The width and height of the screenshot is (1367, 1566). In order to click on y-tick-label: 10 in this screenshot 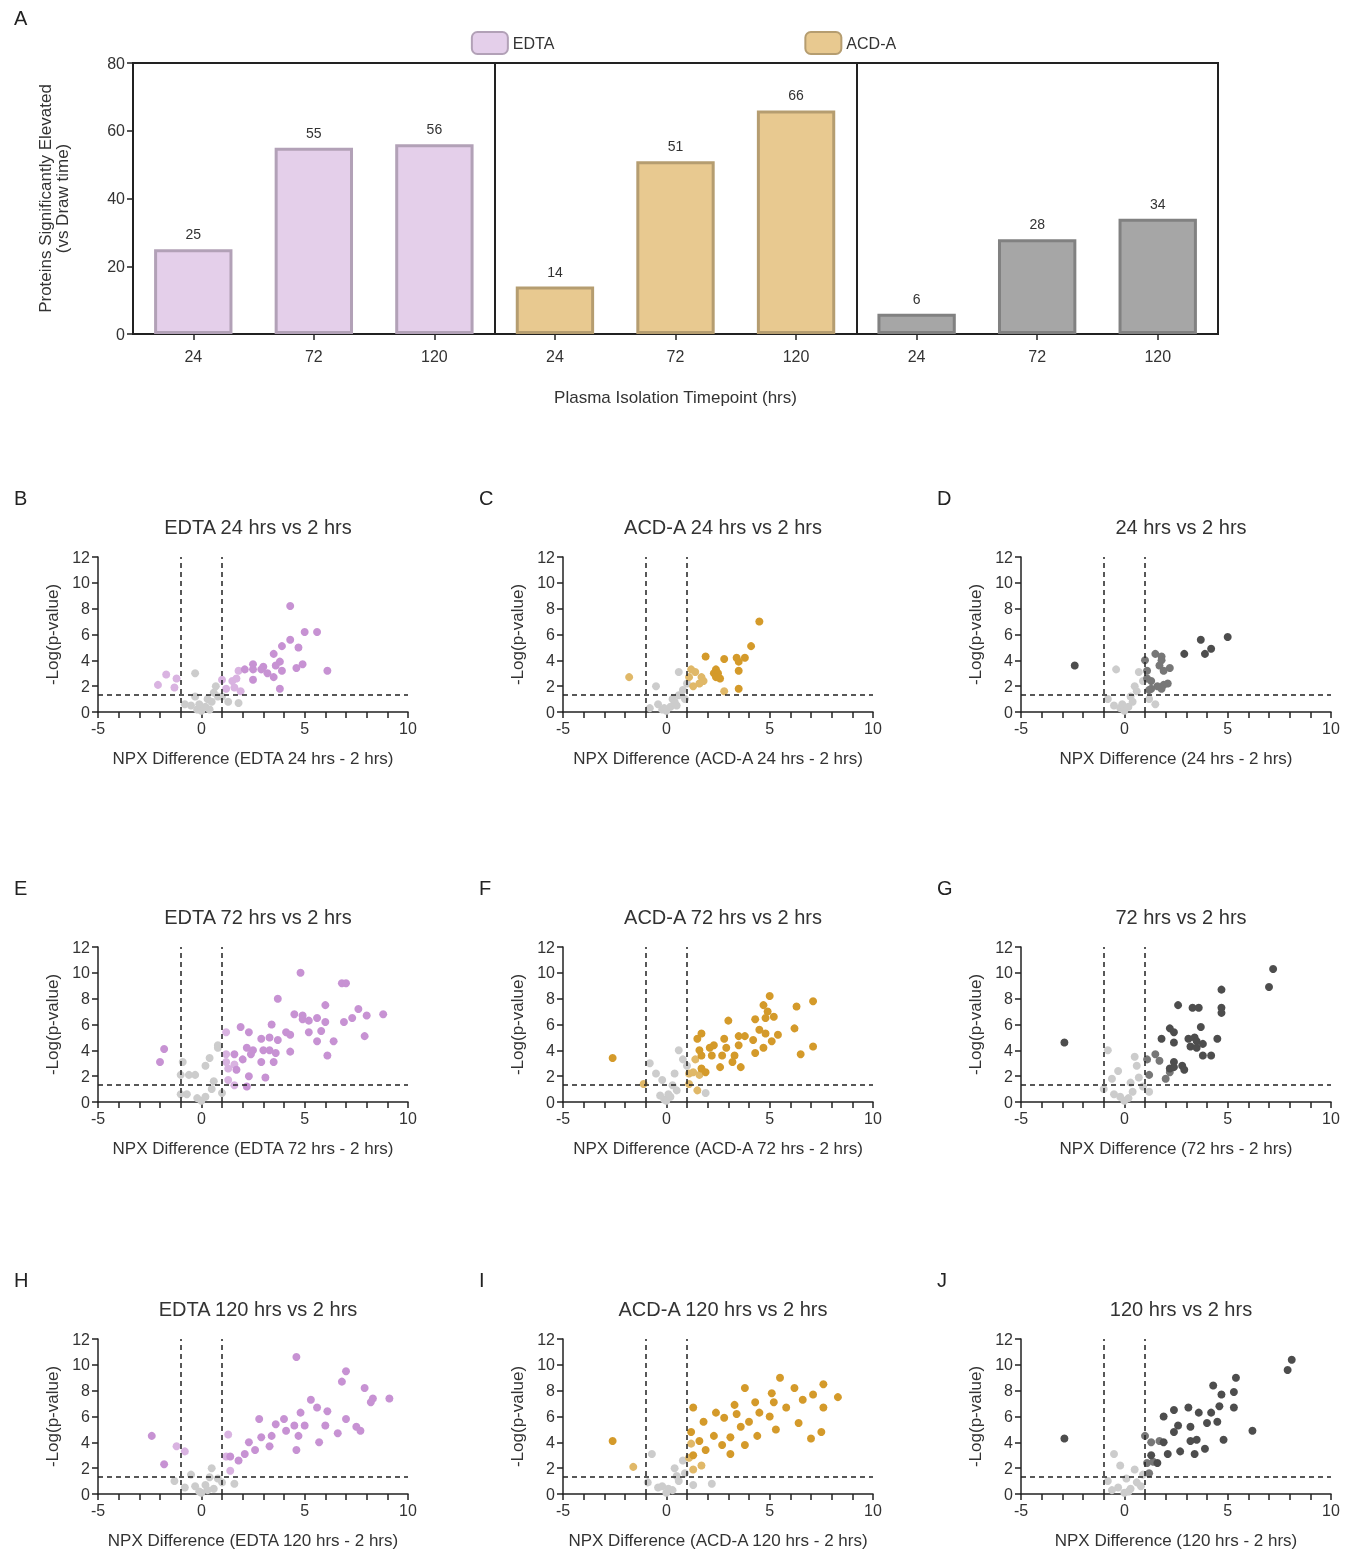, I will do `click(1004, 583)`.